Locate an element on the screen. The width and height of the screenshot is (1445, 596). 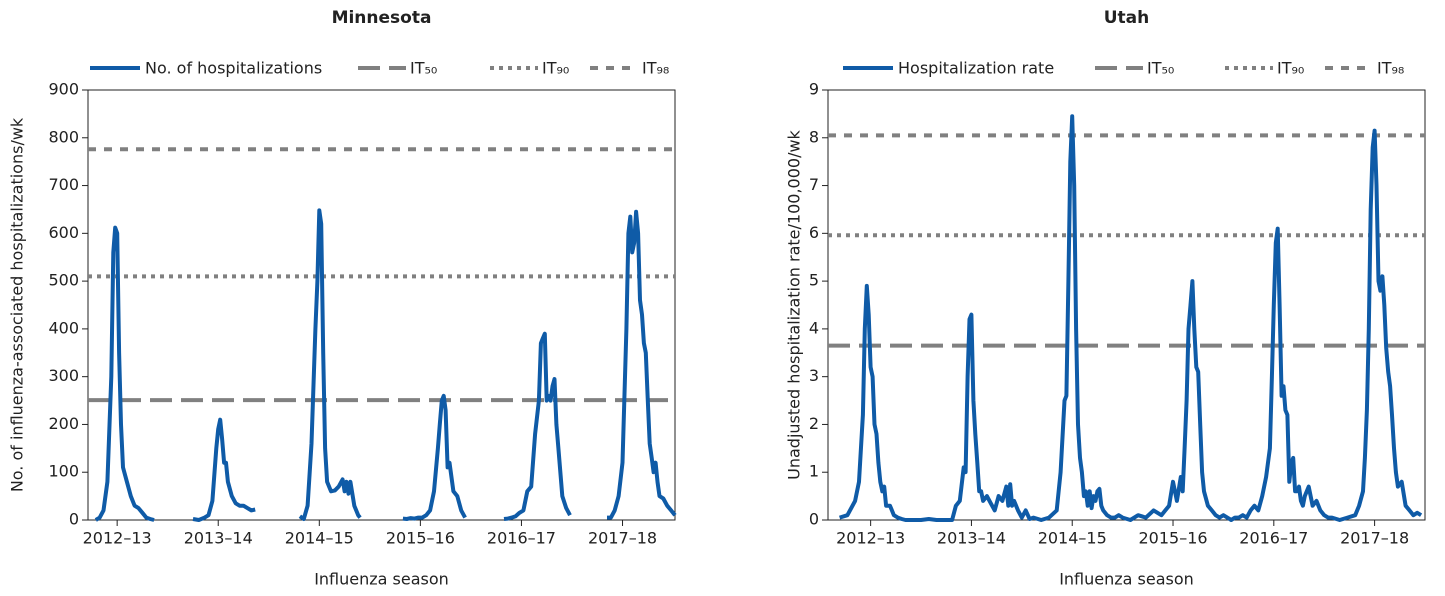
y-tick-label: 500 is located at coordinates (63, 280).